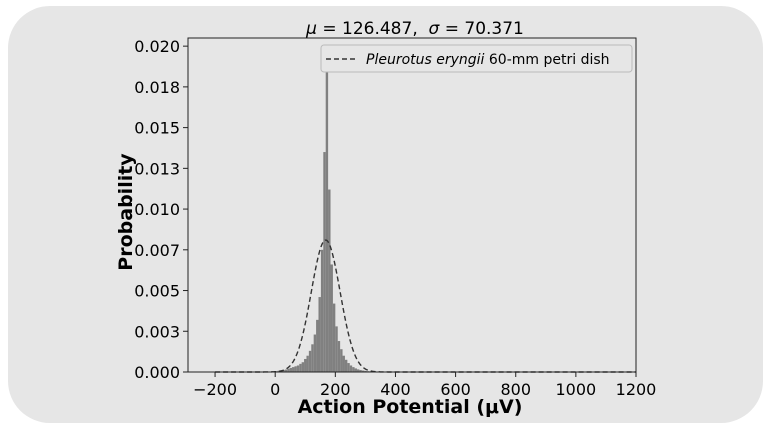 The height and width of the screenshot is (430, 771). What do you see at coordinates (515, 389) in the screenshot?
I see `x-tick-label: 800` at bounding box center [515, 389].